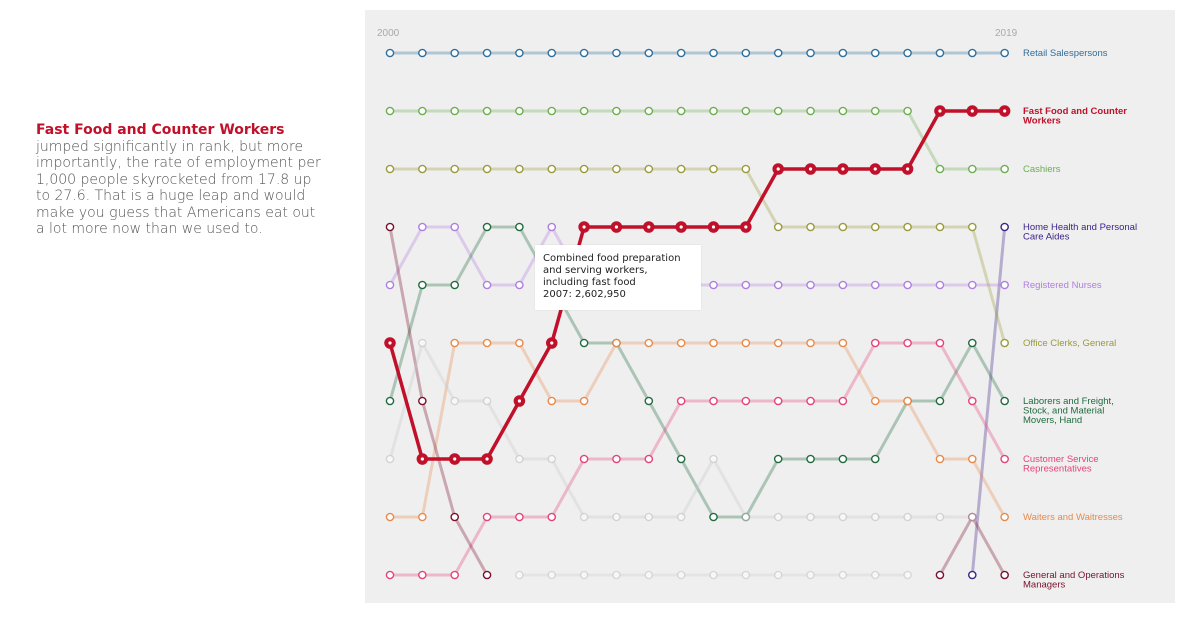 The image size is (1200, 621). Describe the element at coordinates (940, 53) in the screenshot. I see `data-point-retail-salespersons-2017` at that location.